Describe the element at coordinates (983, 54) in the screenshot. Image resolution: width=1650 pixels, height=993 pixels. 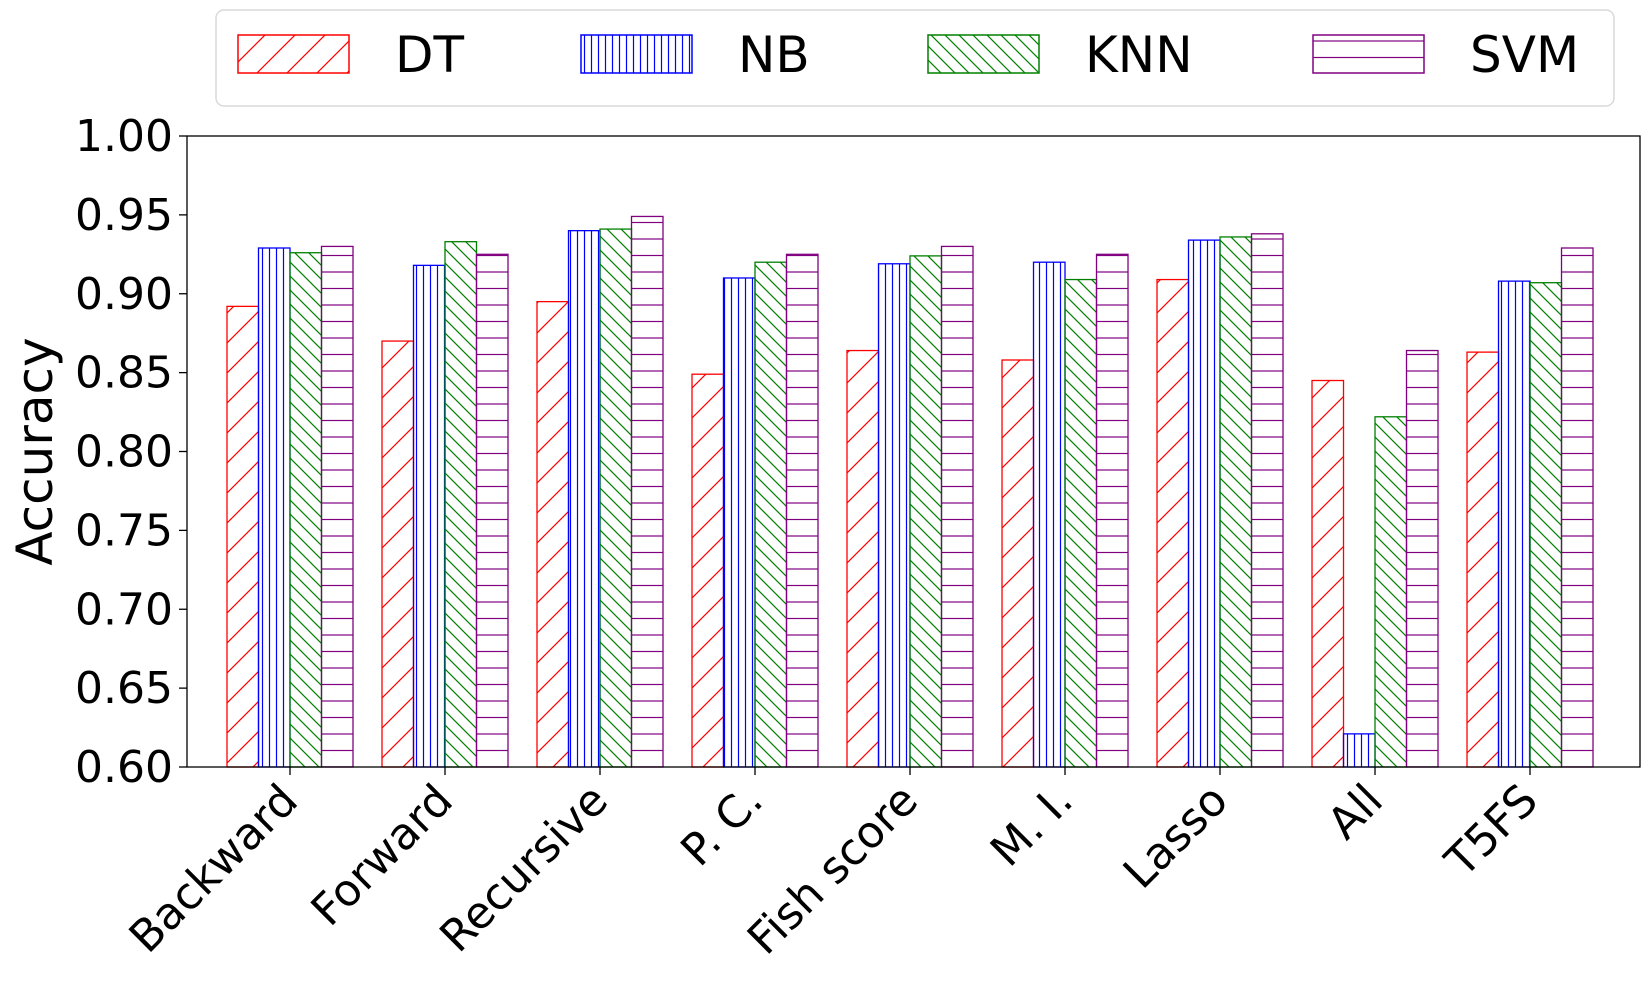
I see `legend-swatch-knn` at that location.